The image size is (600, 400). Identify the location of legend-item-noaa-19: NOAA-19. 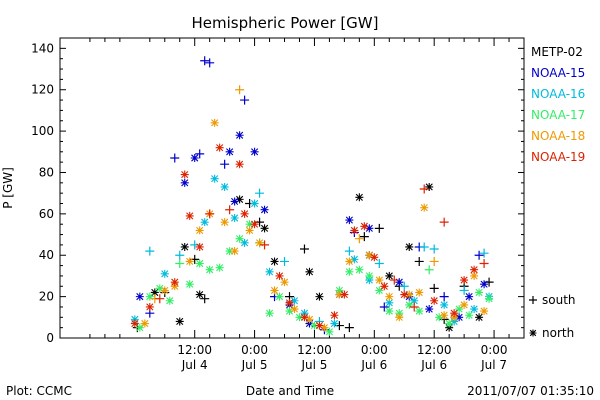
(558, 157).